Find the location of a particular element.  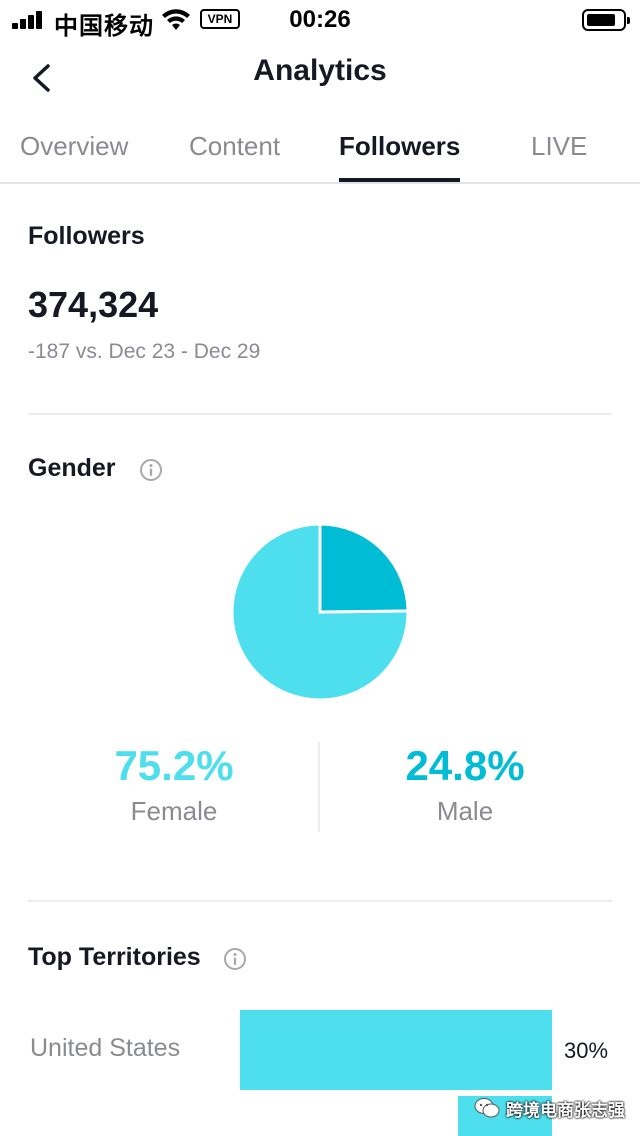

female-stat: 75.2% Female is located at coordinates (174, 784).